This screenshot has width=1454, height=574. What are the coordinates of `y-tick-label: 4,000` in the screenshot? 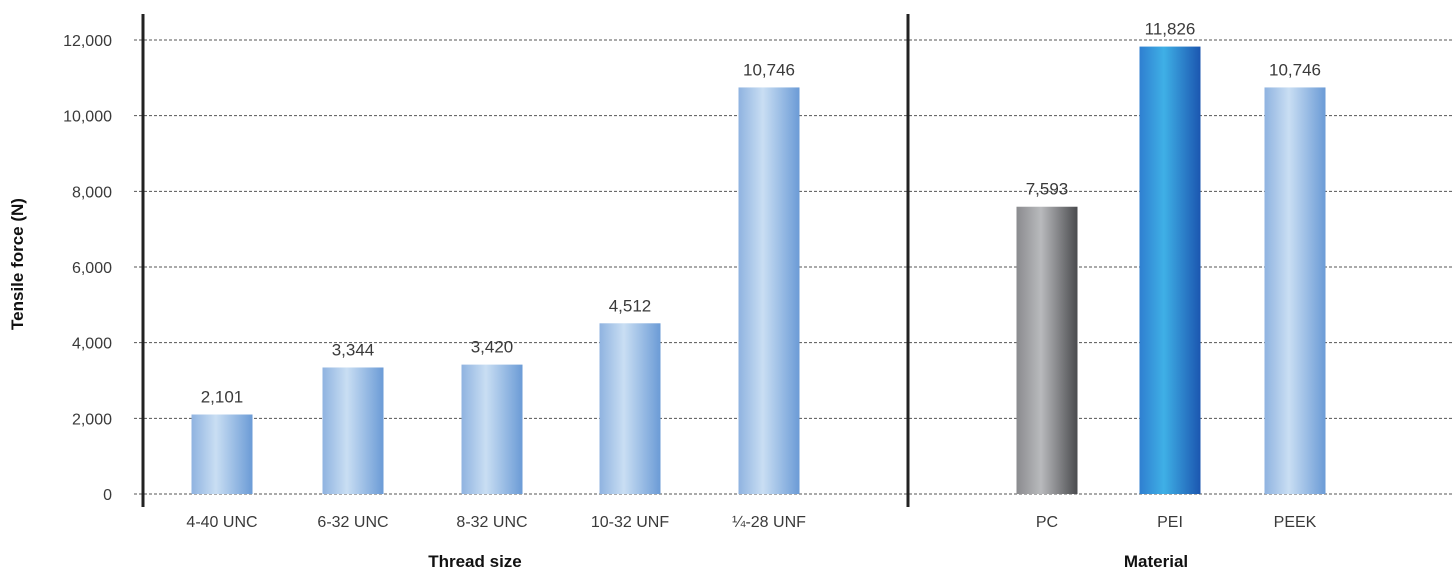 It's located at (92, 344).